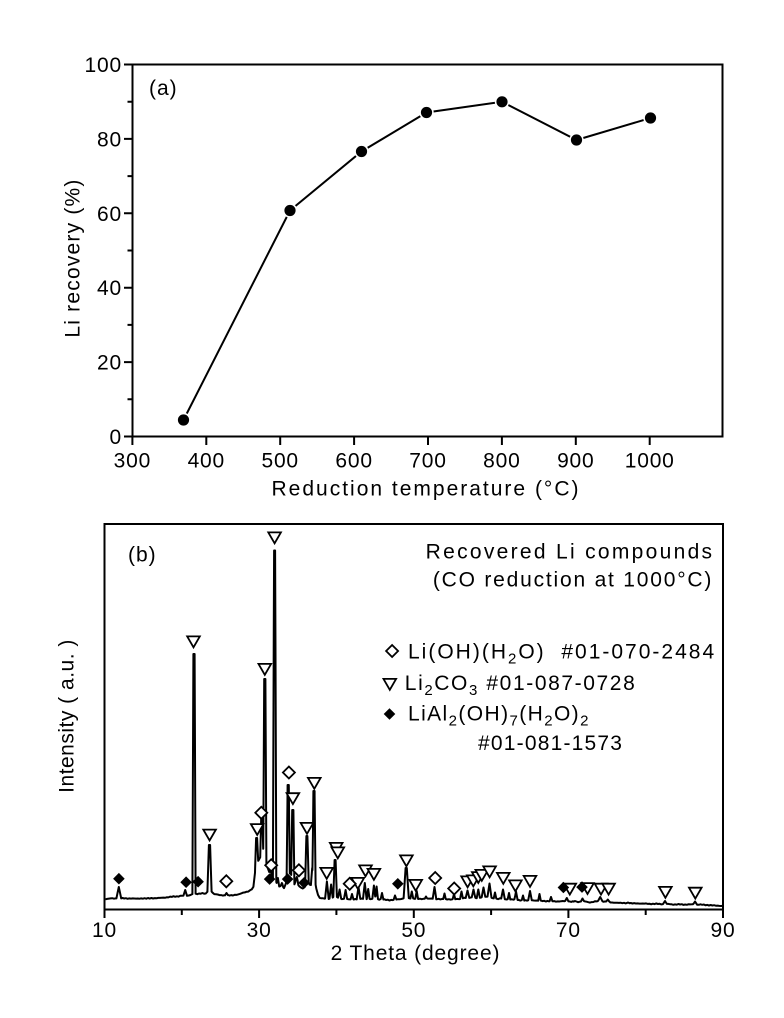 This screenshot has width=784, height=1018. I want to click on svg-text: 50, so click(413, 930).